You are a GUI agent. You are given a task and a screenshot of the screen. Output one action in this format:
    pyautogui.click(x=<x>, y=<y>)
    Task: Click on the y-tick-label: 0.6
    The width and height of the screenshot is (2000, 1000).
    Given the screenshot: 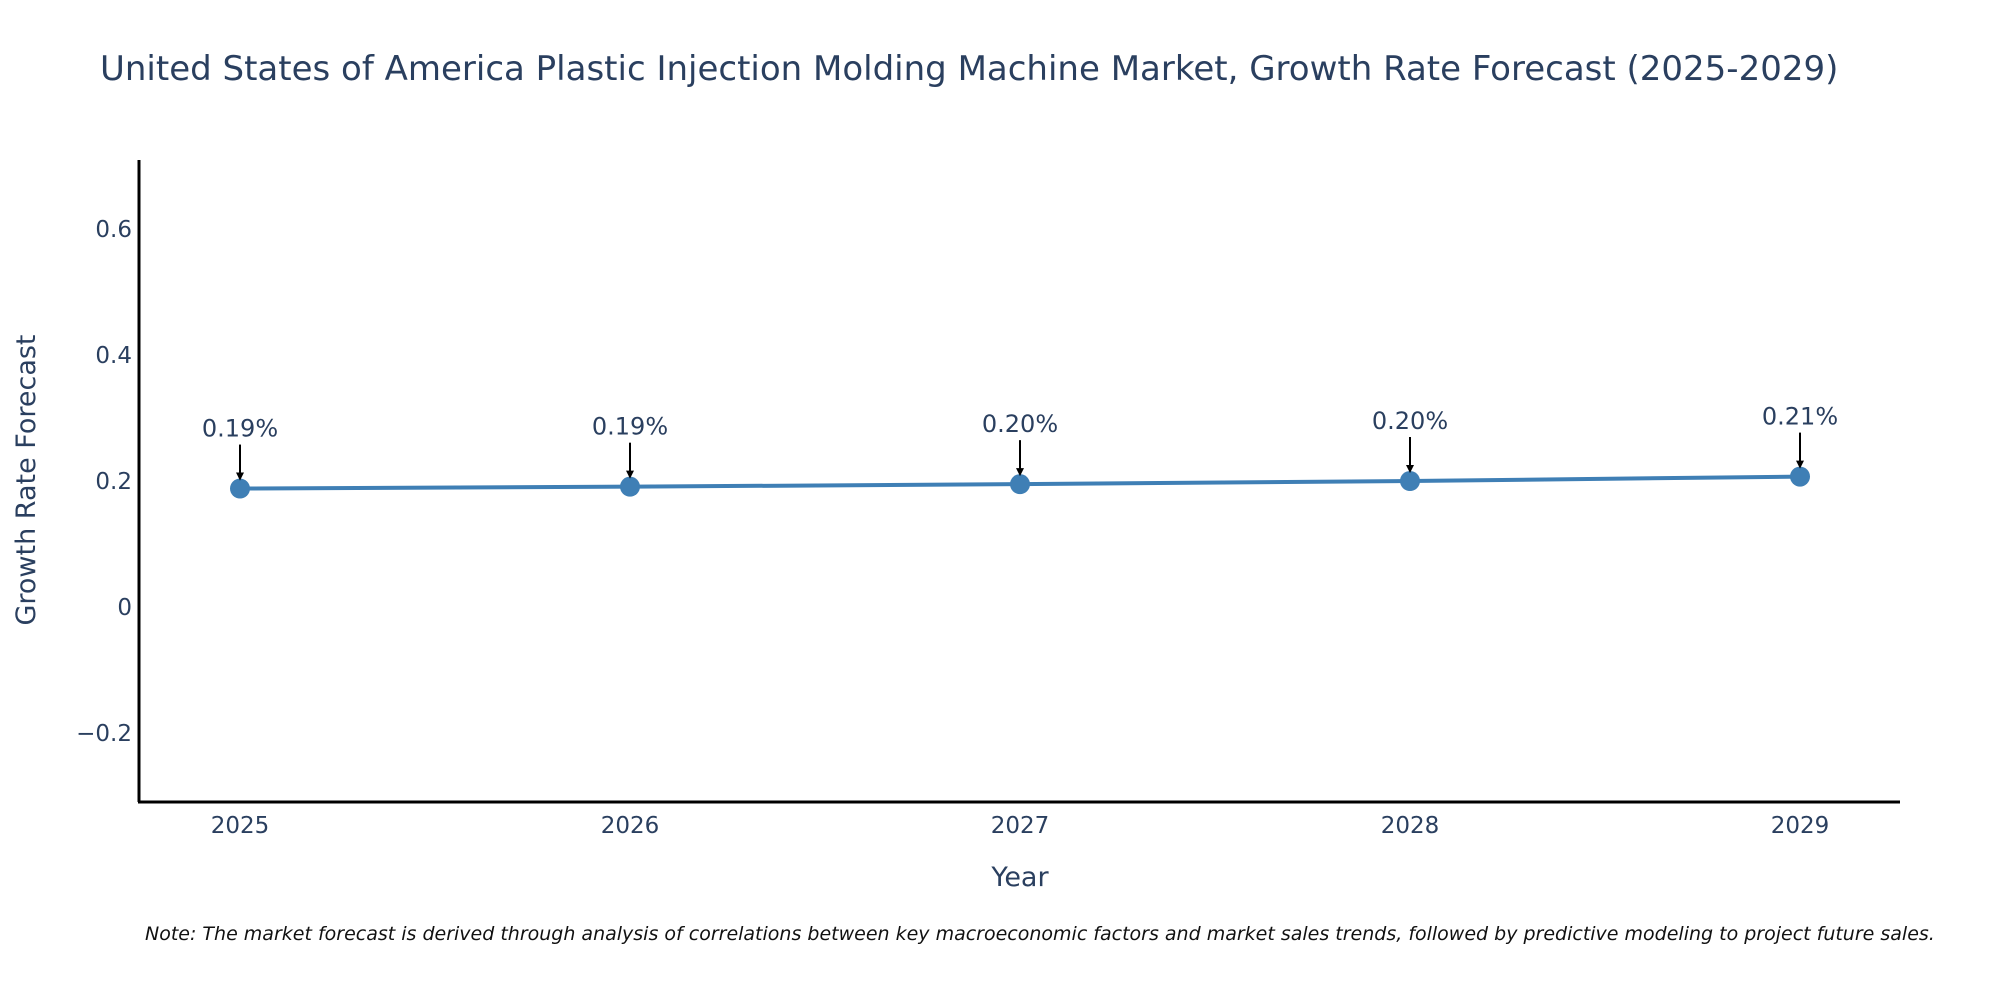 What is the action you would take?
    pyautogui.click(x=113, y=230)
    